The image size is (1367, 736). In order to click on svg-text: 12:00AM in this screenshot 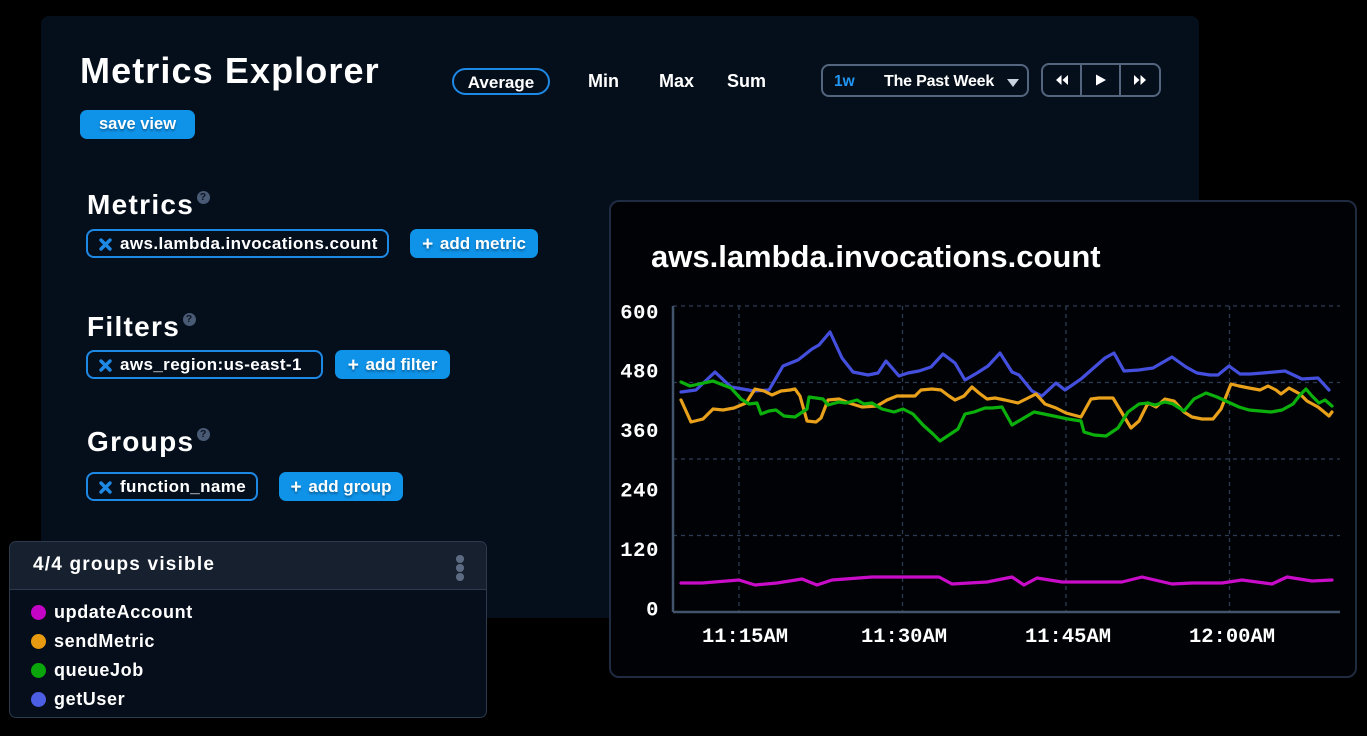, I will do `click(1232, 637)`.